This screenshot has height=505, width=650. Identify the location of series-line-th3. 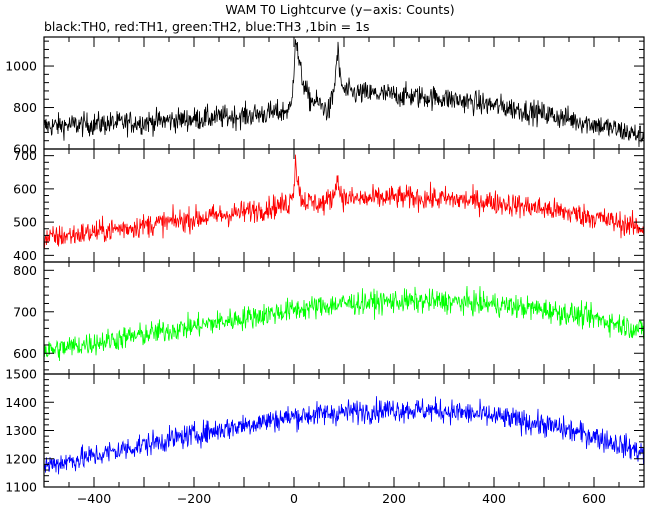
(344, 435).